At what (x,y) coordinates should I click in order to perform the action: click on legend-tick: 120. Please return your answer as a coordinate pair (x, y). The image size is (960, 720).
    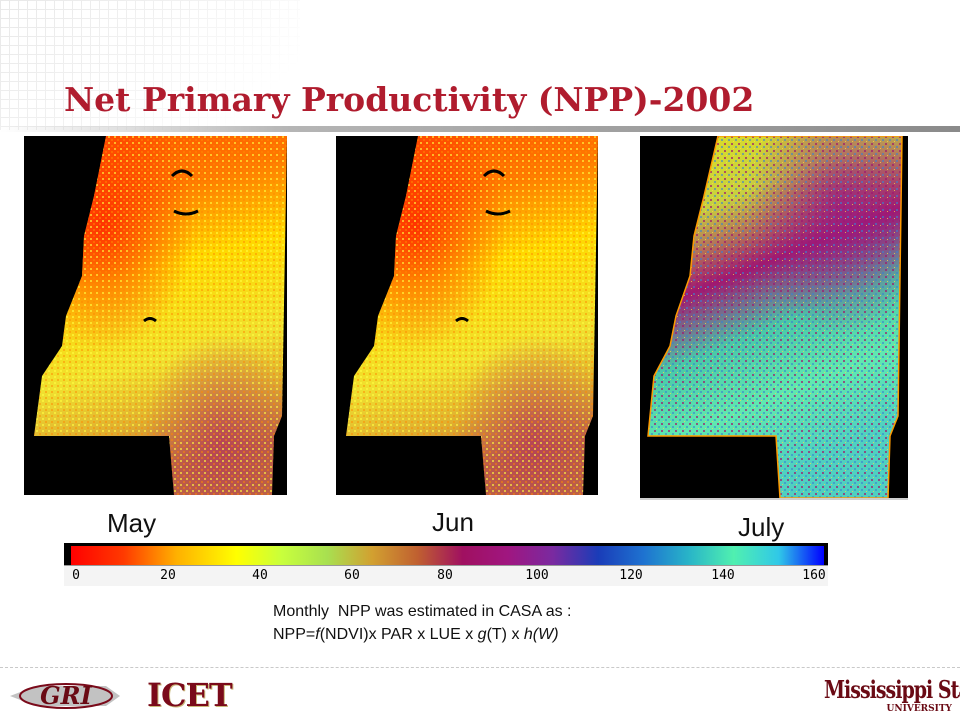
    Looking at the image, I should click on (631, 575).